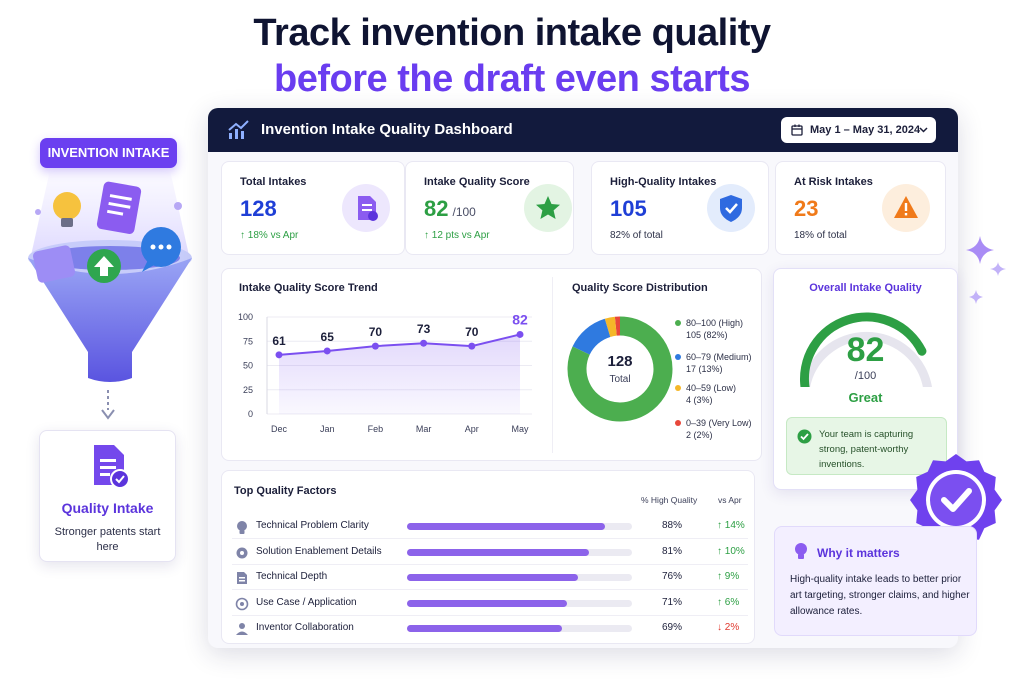  Describe the element at coordinates (399, 374) in the screenshot. I see `trend-area` at that location.